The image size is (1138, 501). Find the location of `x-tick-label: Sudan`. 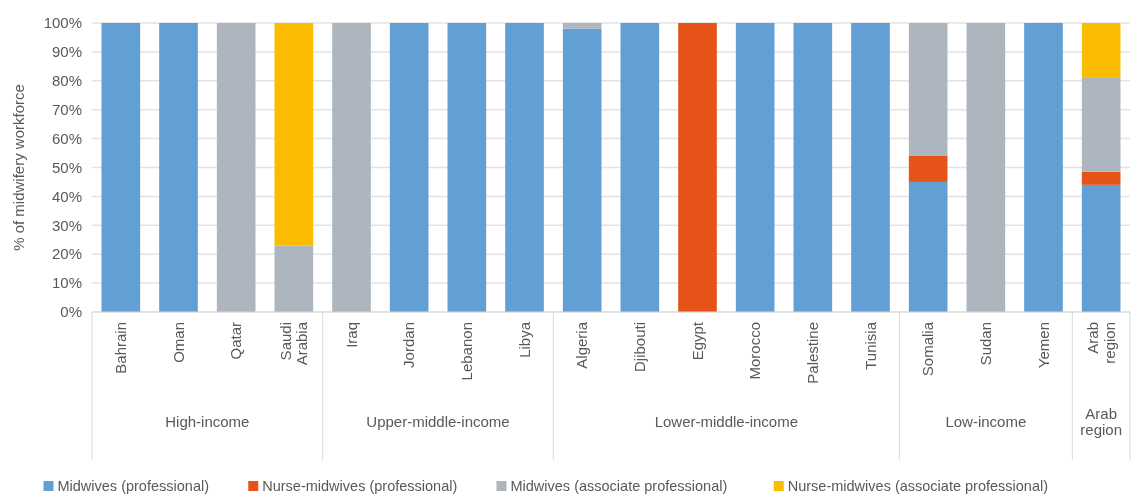

x-tick-label: Sudan is located at coordinates (986, 344).